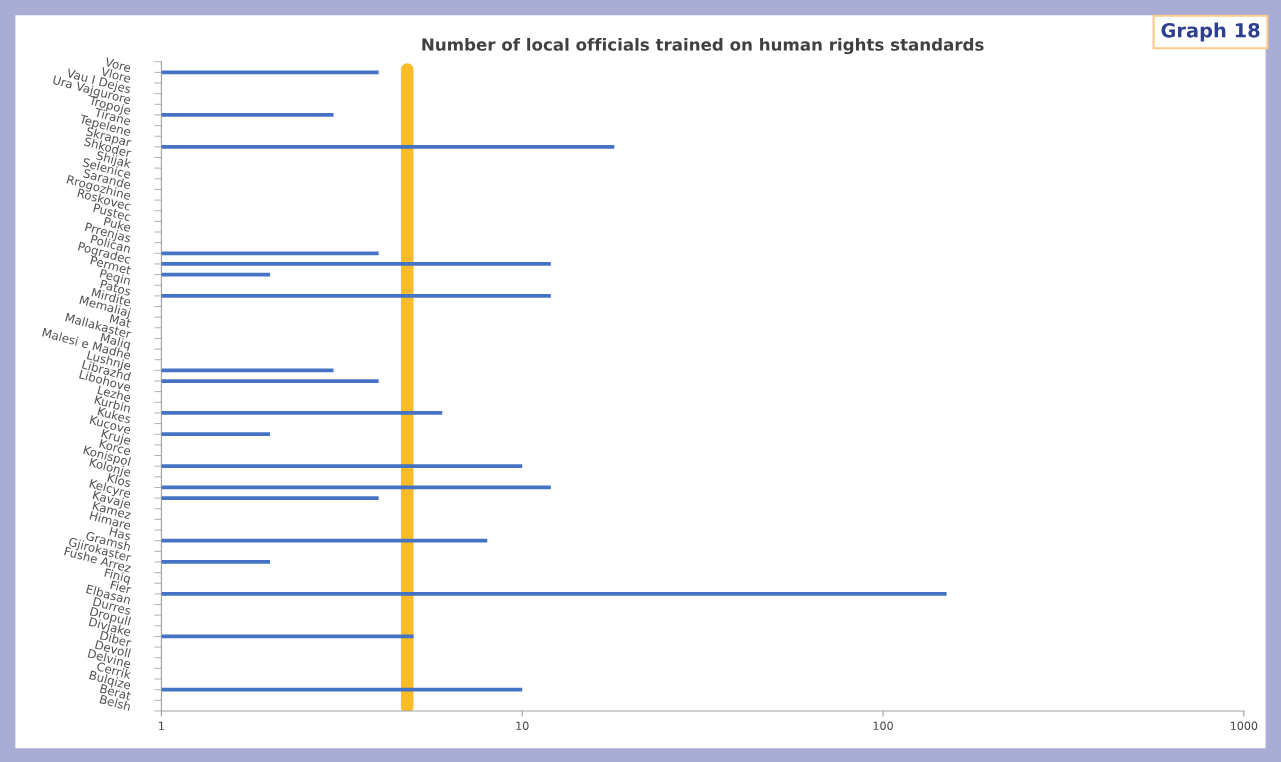  I want to click on x-tick-label: 10, so click(522, 725).